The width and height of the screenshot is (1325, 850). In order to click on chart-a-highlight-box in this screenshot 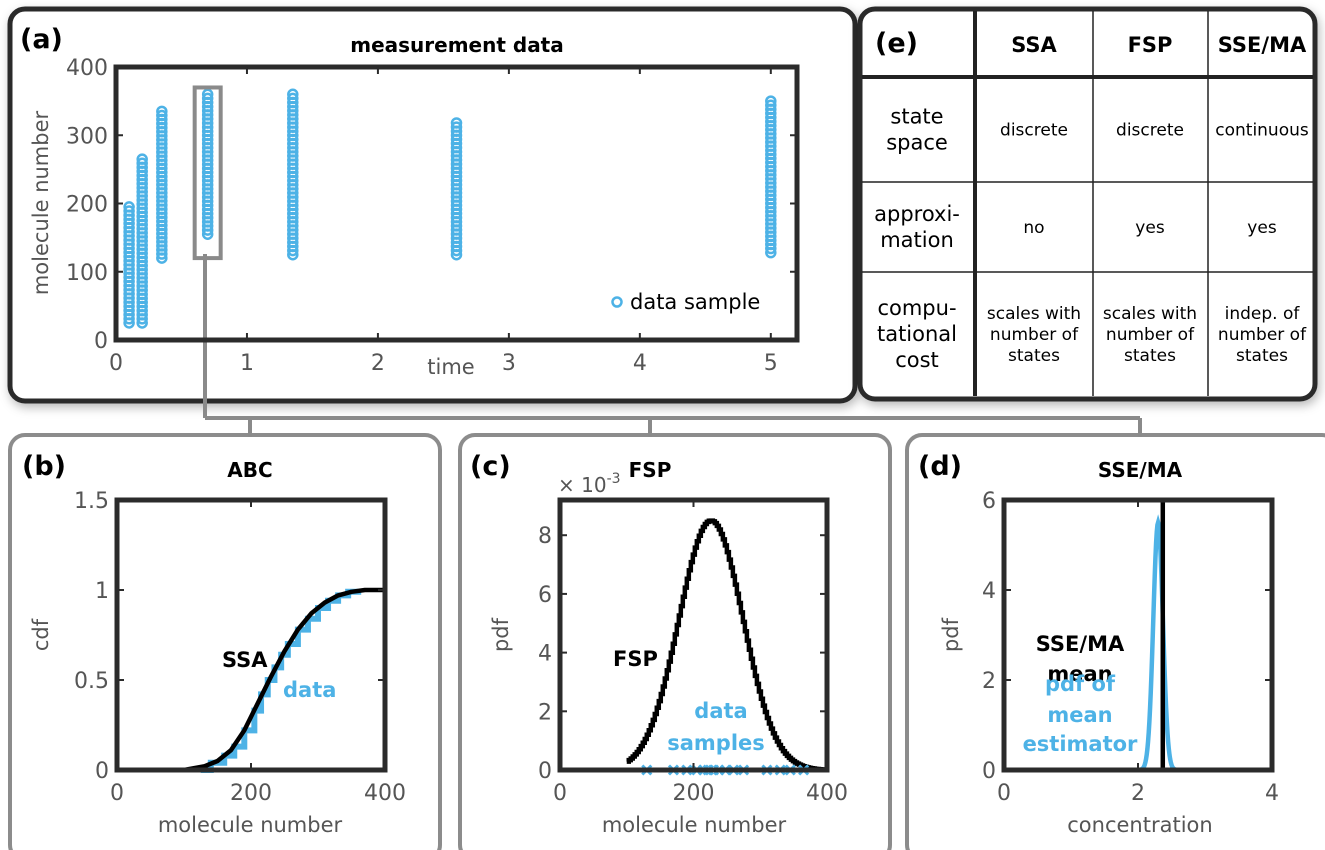, I will do `click(207, 173)`.